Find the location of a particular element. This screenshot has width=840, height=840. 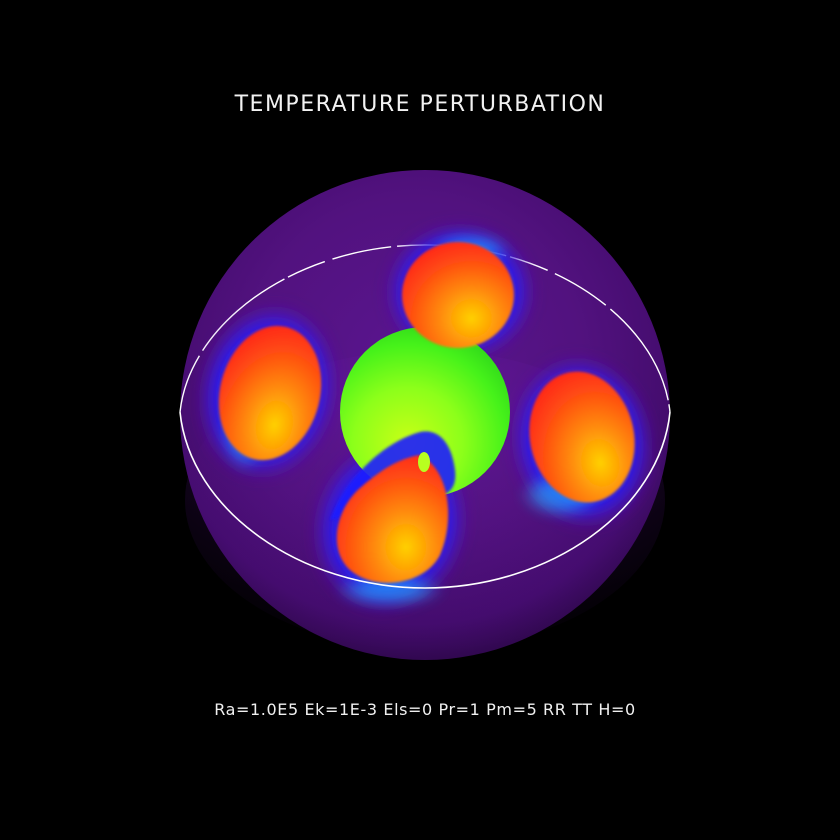

figure-title: TEMPERATURE PERTURBATION is located at coordinates (420, 104).